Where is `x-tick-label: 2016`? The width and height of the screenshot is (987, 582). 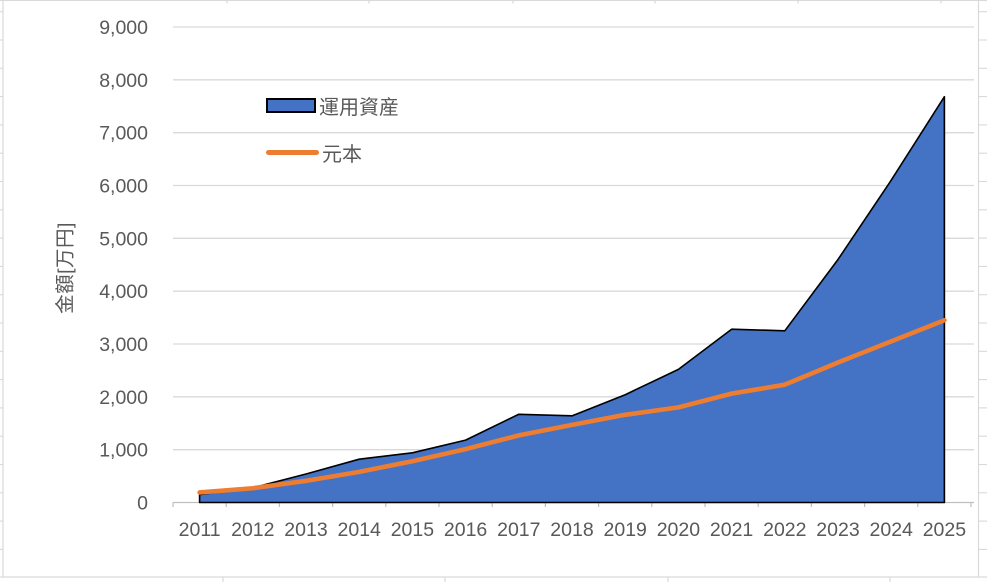
x-tick-label: 2016 is located at coordinates (465, 530).